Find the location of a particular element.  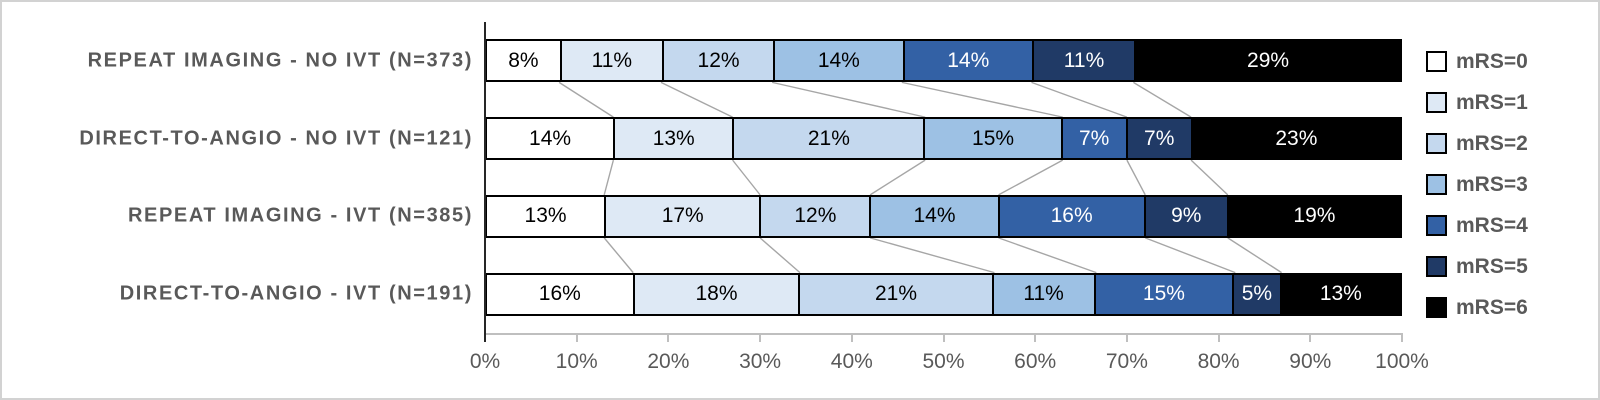

legend: mRS=0 mRS=1 mRS=2 mRS=3 mRS=4 mRS=5 mRS=6 is located at coordinates (1477, 184).